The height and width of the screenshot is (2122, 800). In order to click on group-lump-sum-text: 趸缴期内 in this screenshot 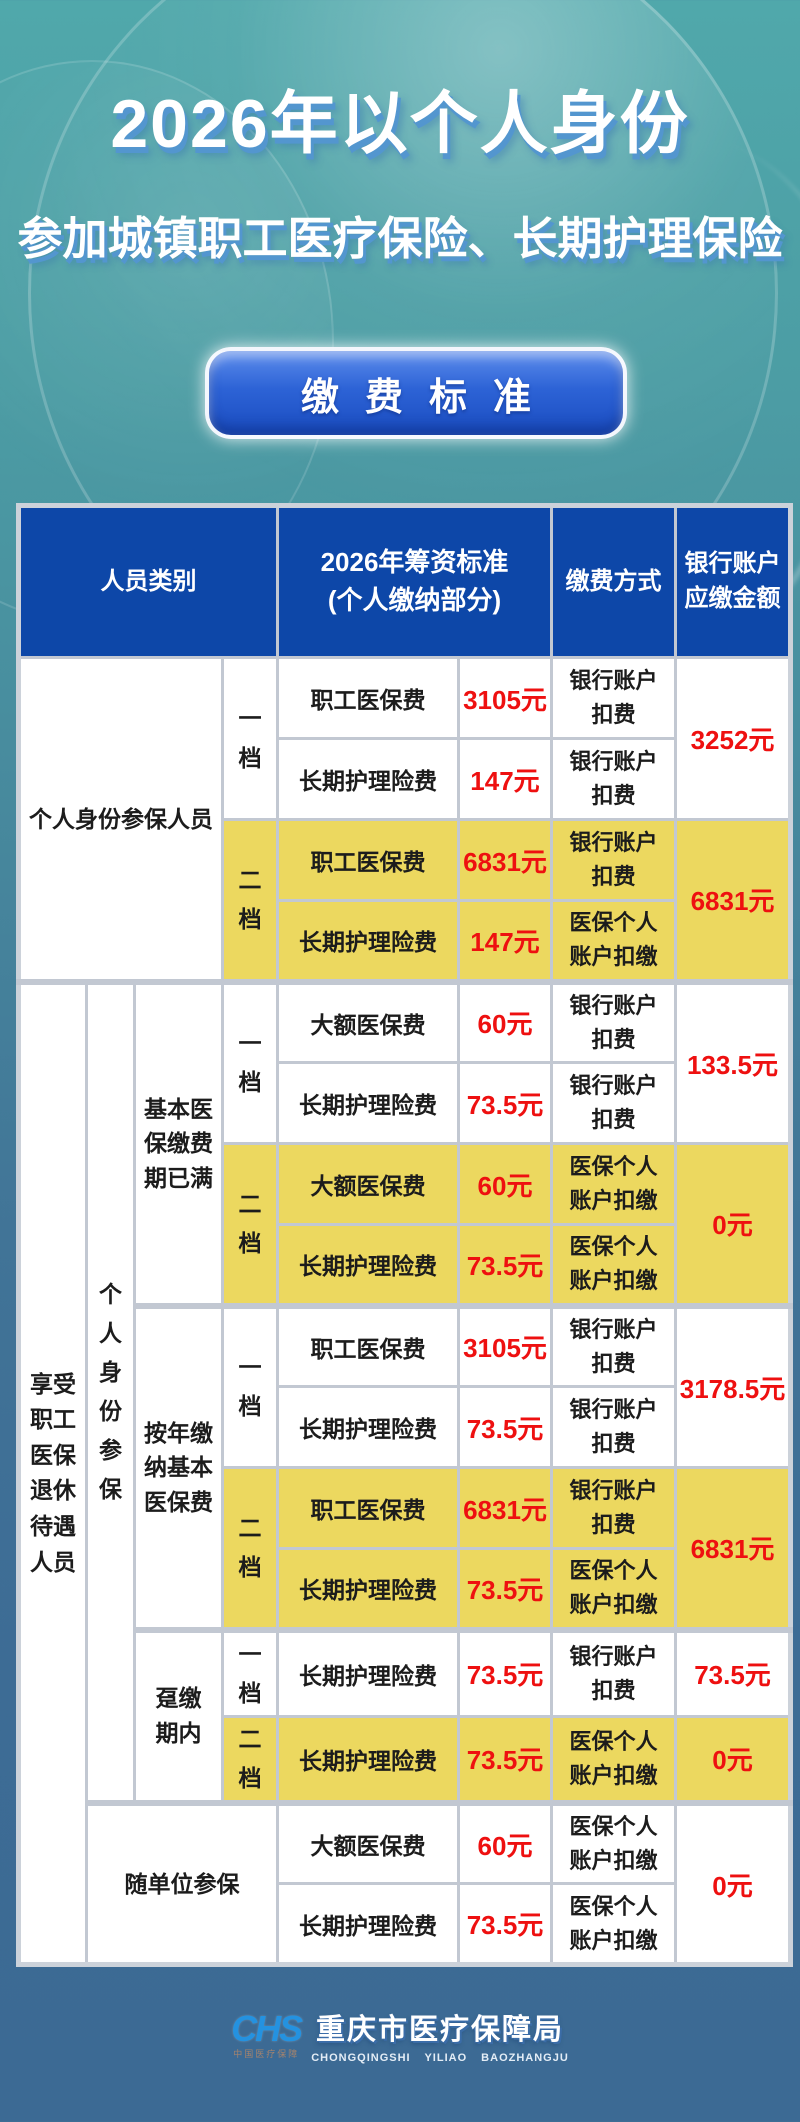, I will do `click(178, 1715)`.